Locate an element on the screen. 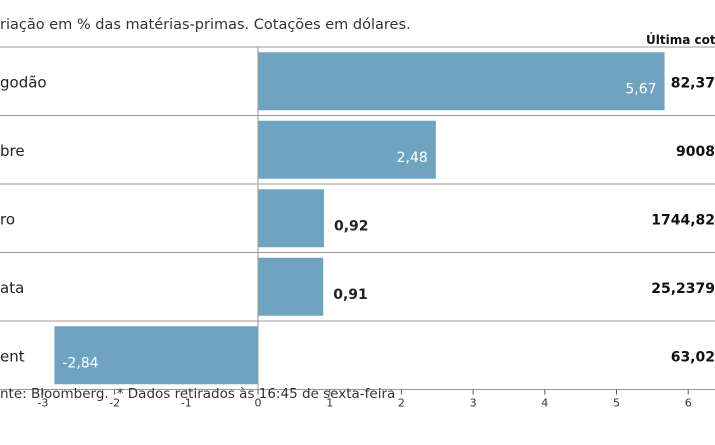 Image resolution: width=715 pixels, height=445 pixels. category-label: ata is located at coordinates (12, 288).